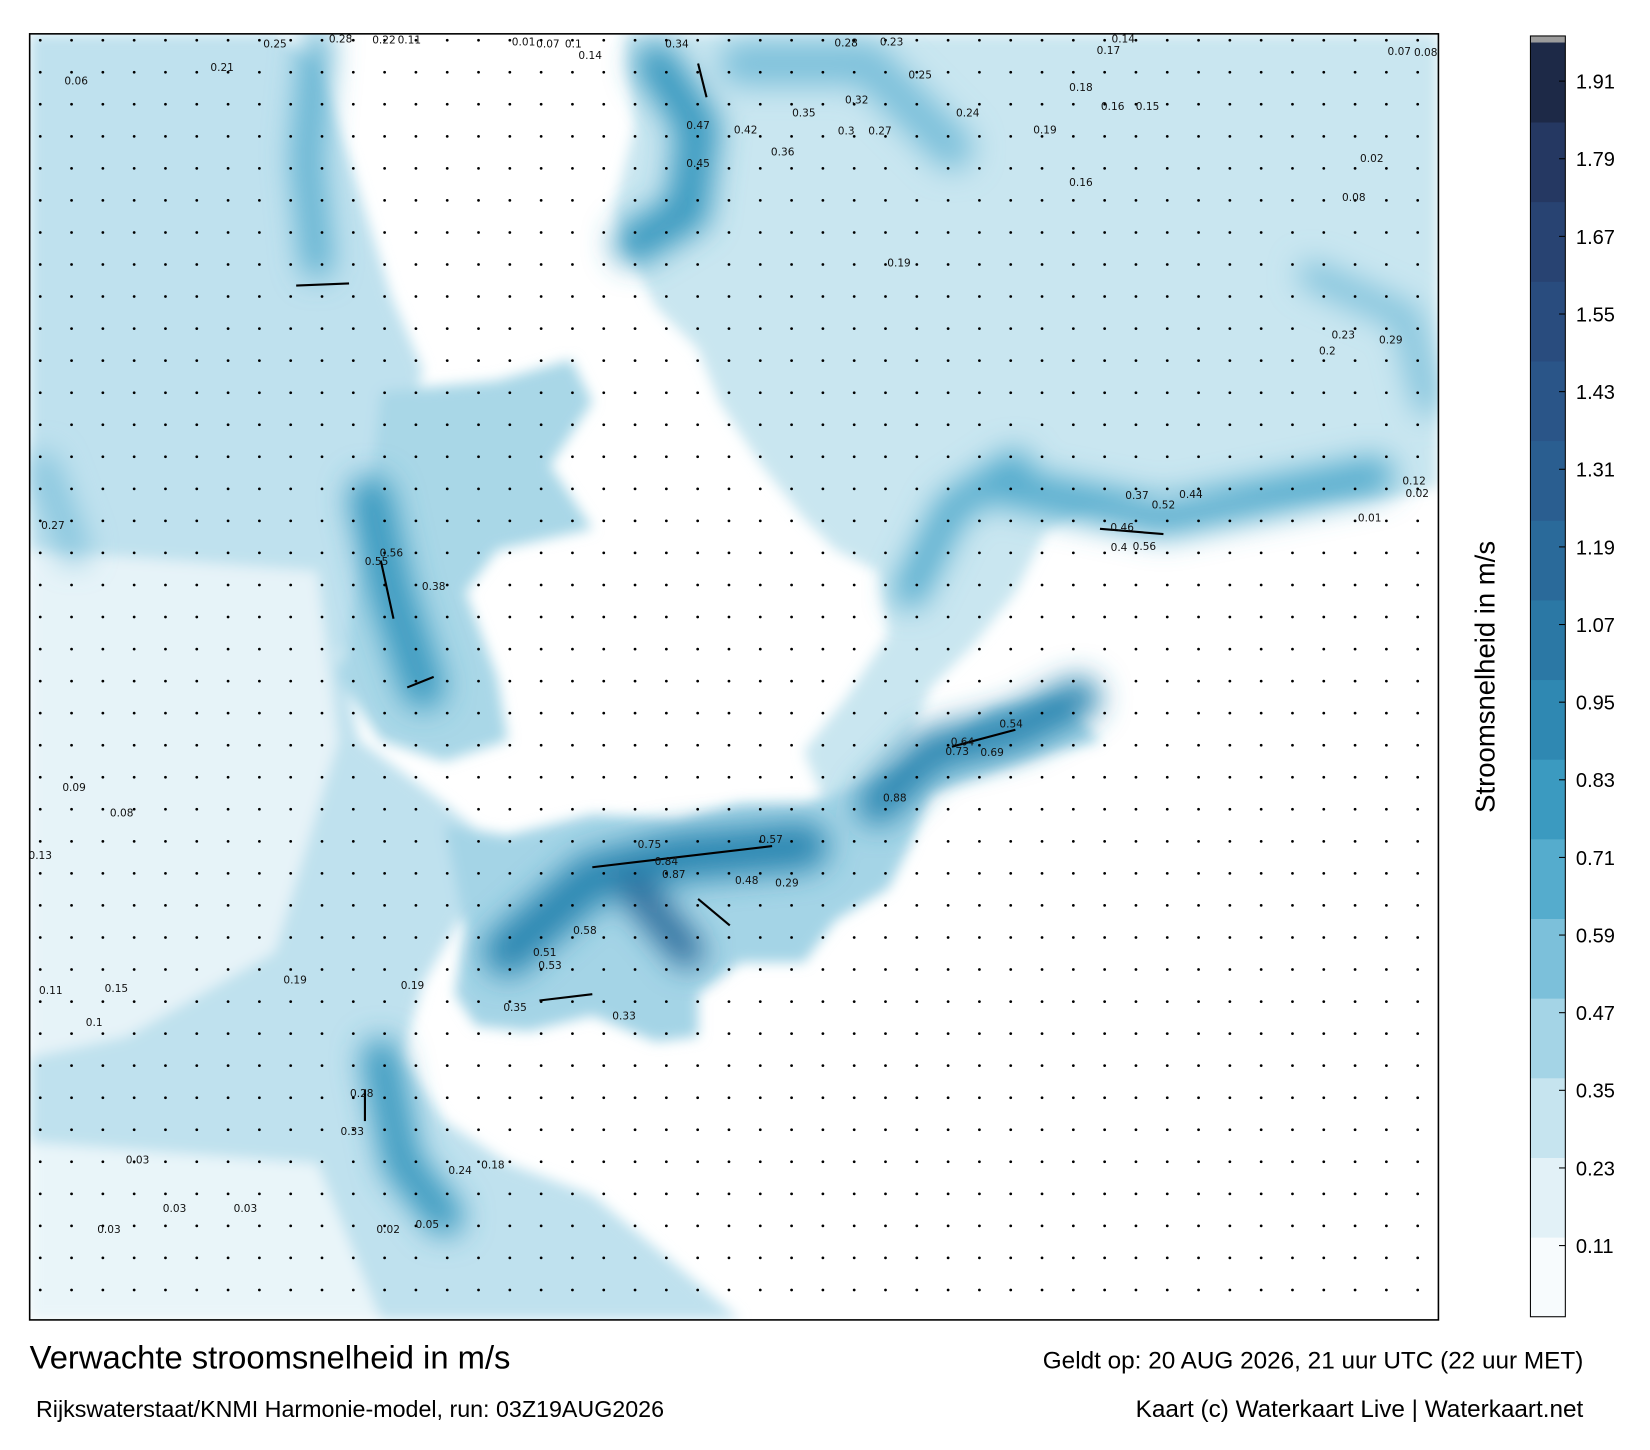 The height and width of the screenshot is (1450, 1650). What do you see at coordinates (1548, 480) in the screenshot?
I see `colorbar-band` at bounding box center [1548, 480].